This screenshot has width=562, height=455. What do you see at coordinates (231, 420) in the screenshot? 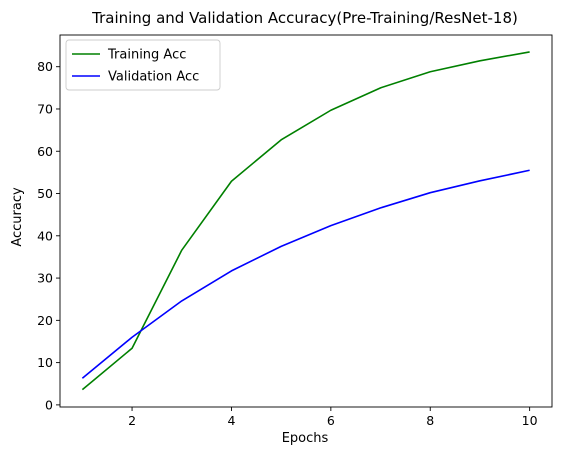
I see `x-tick-label: 4` at bounding box center [231, 420].